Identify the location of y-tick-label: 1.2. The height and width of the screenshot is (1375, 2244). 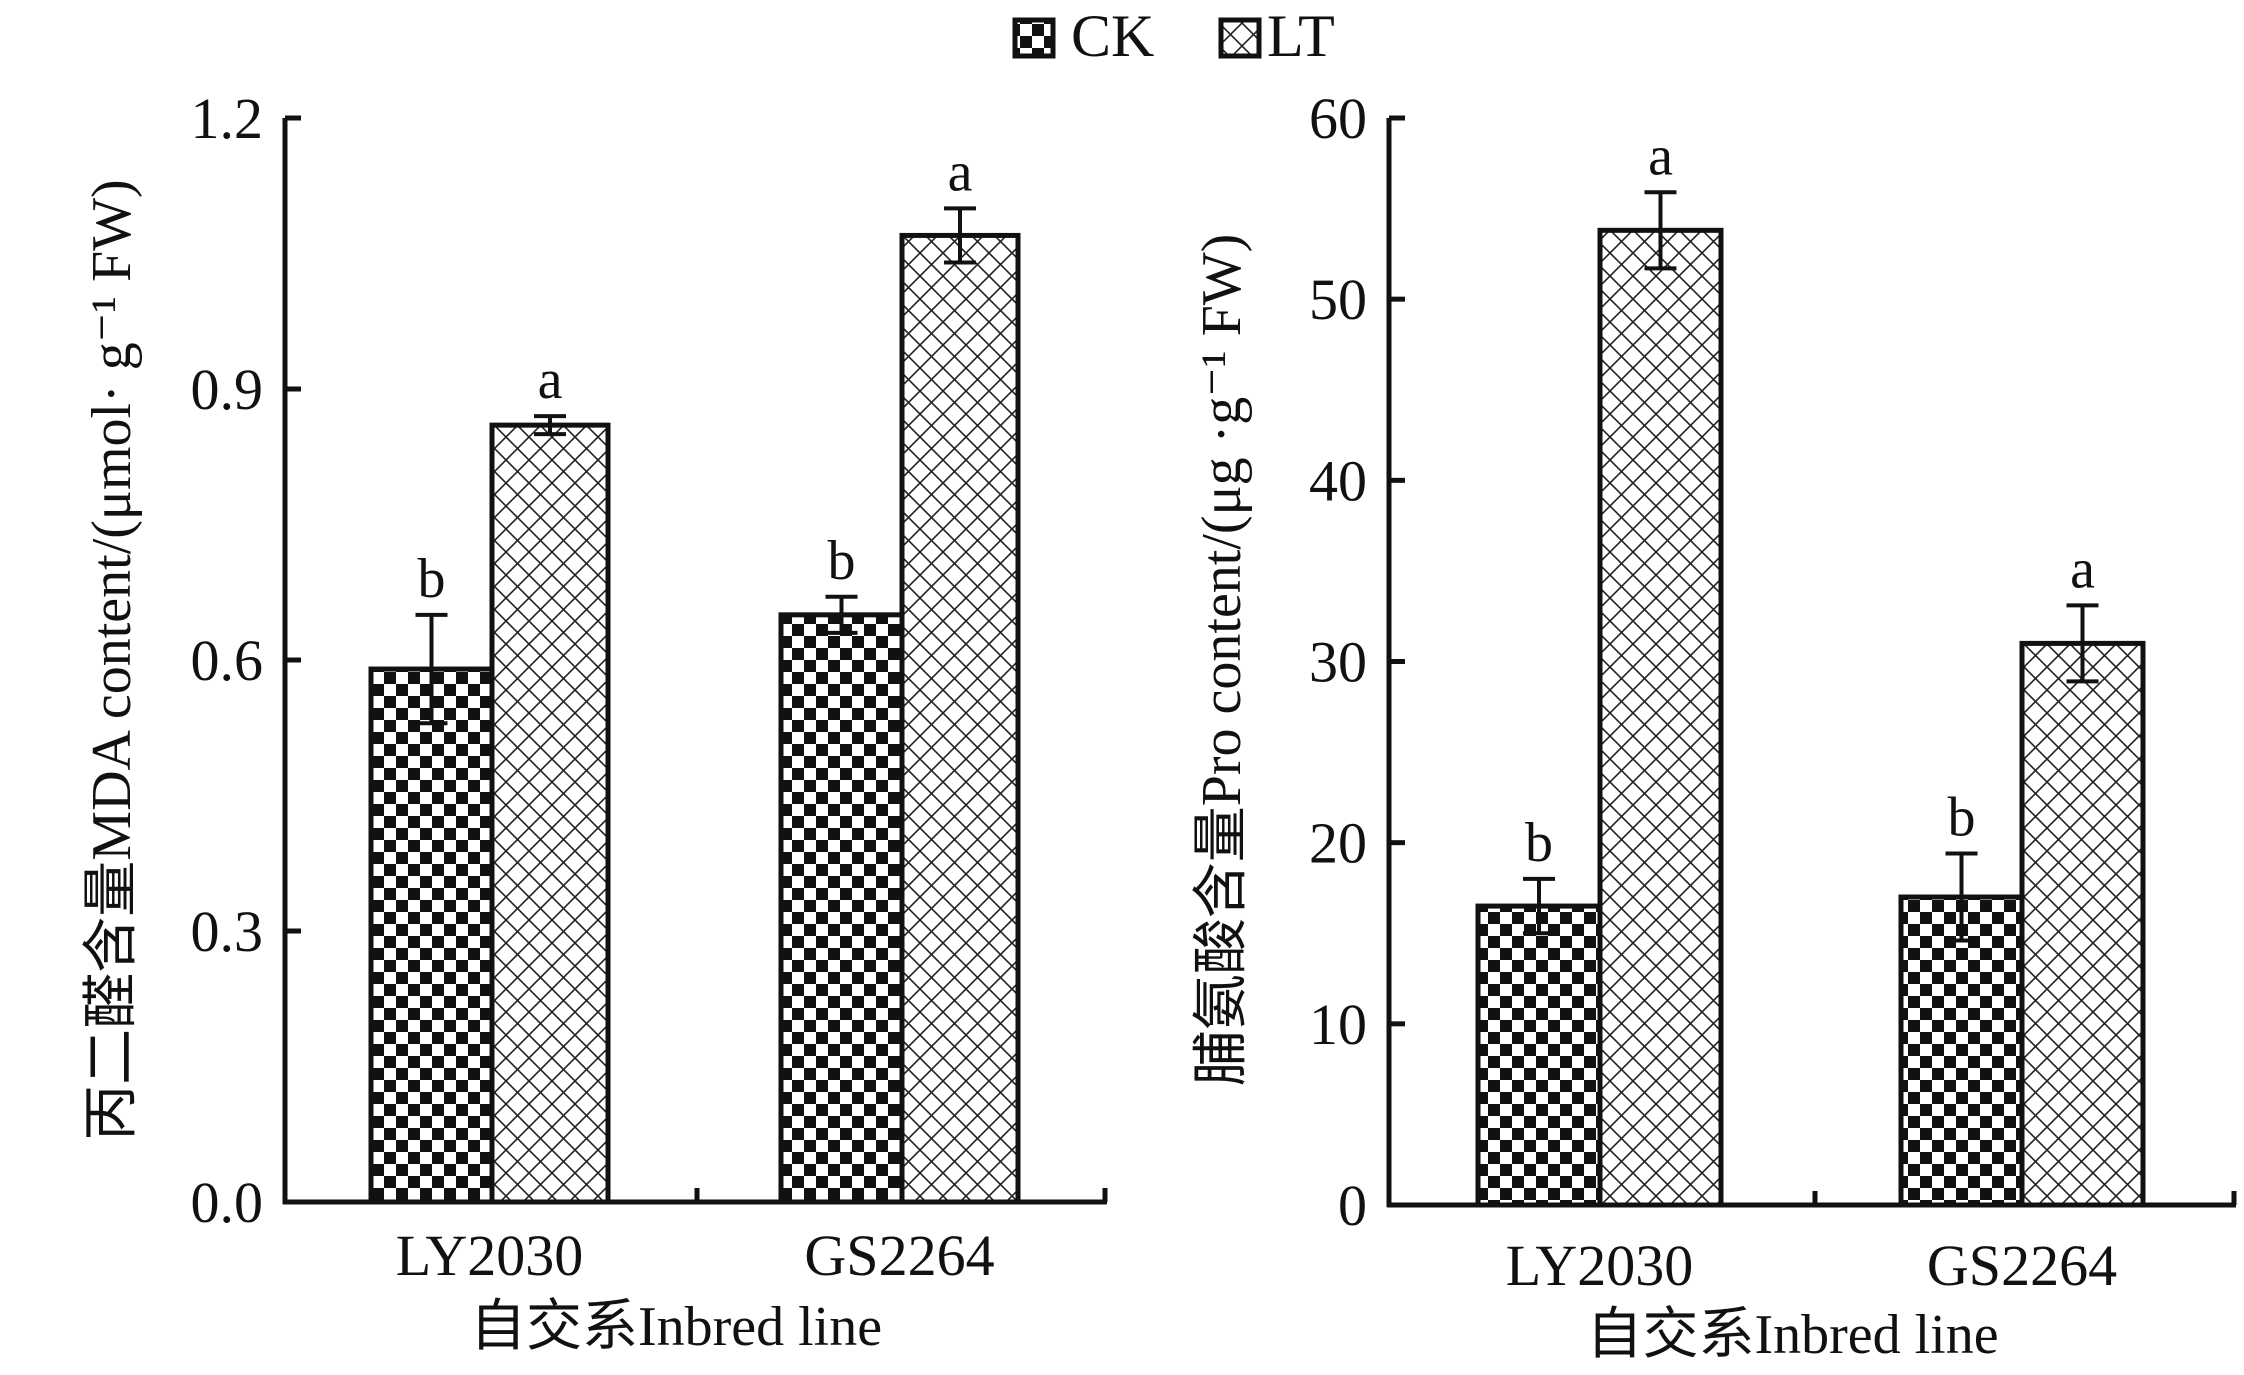
(227, 118).